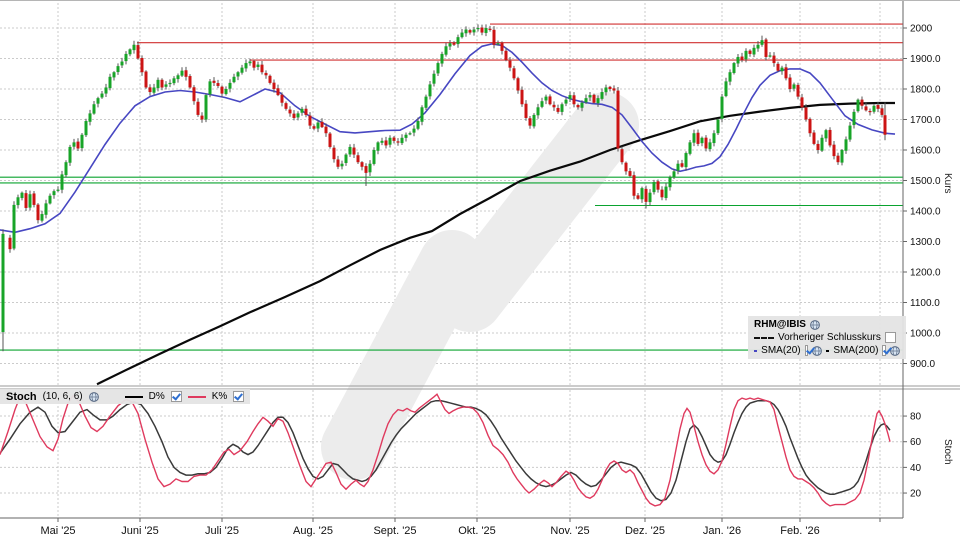  What do you see at coordinates (477, 531) in the screenshot?
I see `x-axis-label: Okt. '25` at bounding box center [477, 531].